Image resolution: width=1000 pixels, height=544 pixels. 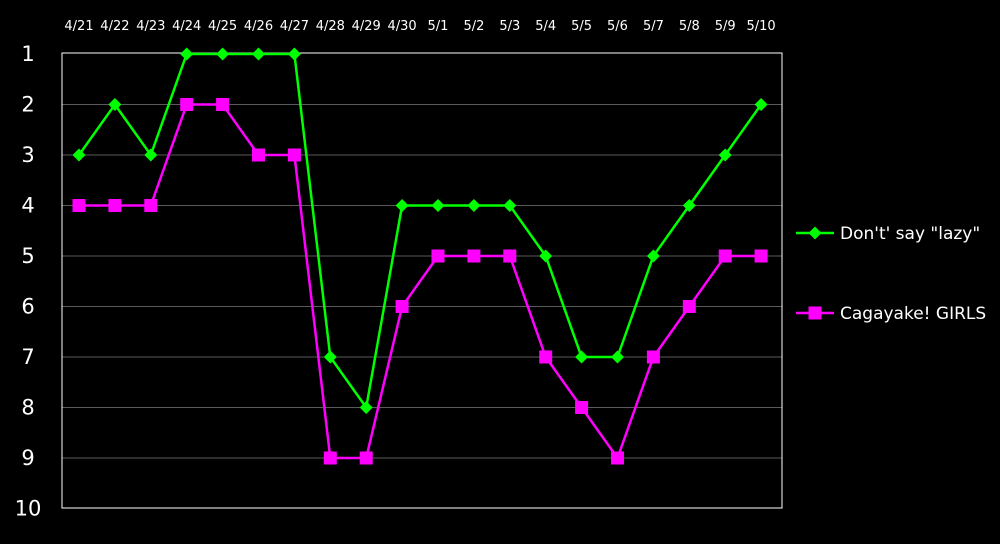 What do you see at coordinates (913, 314) in the screenshot?
I see `legend-label: Cagayake! GIRLS` at bounding box center [913, 314].